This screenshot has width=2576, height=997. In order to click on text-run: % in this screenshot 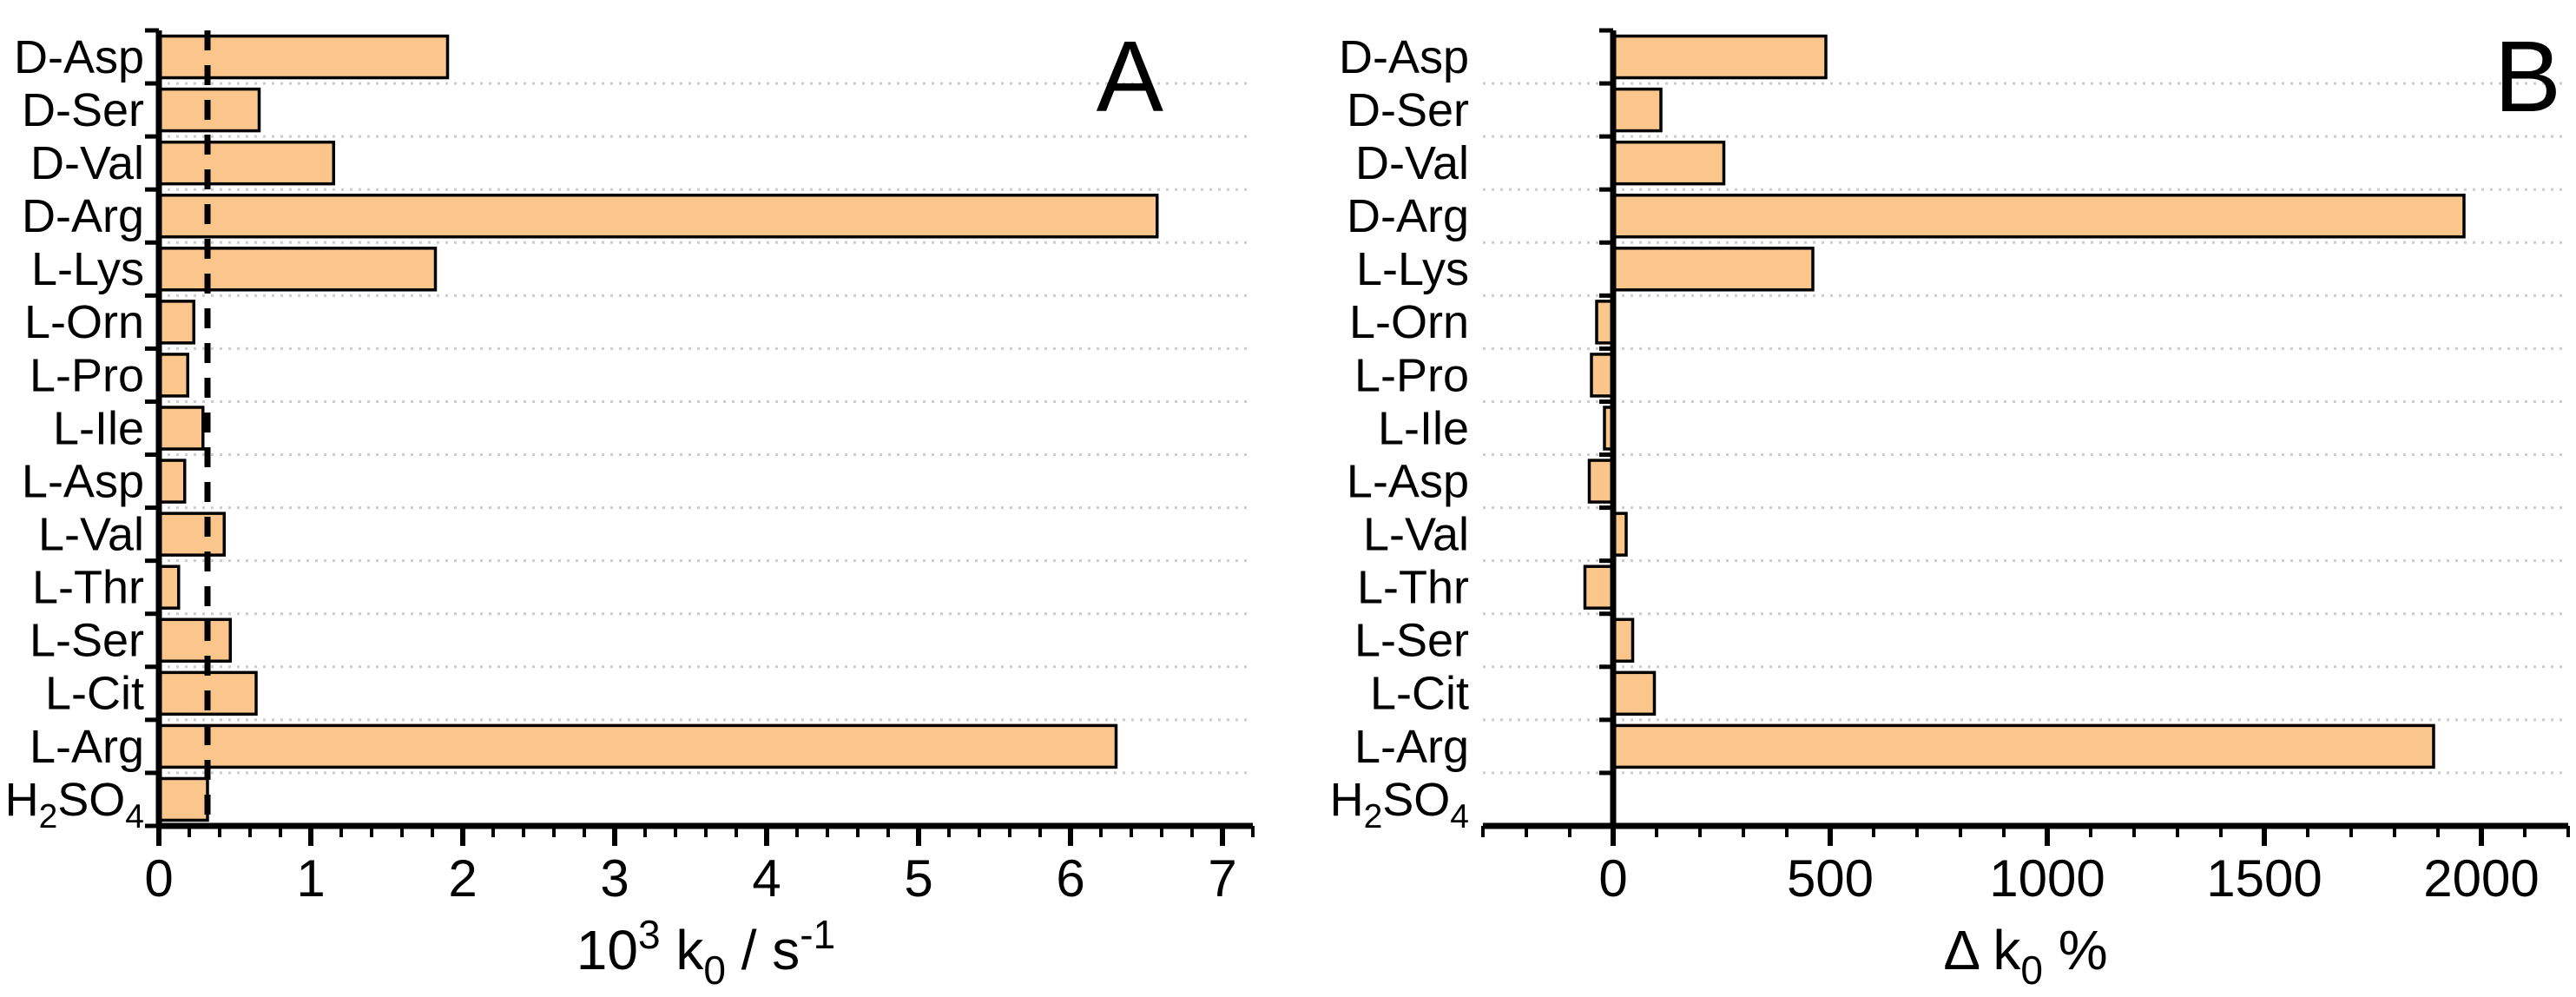, I will do `click(2075, 950)`.